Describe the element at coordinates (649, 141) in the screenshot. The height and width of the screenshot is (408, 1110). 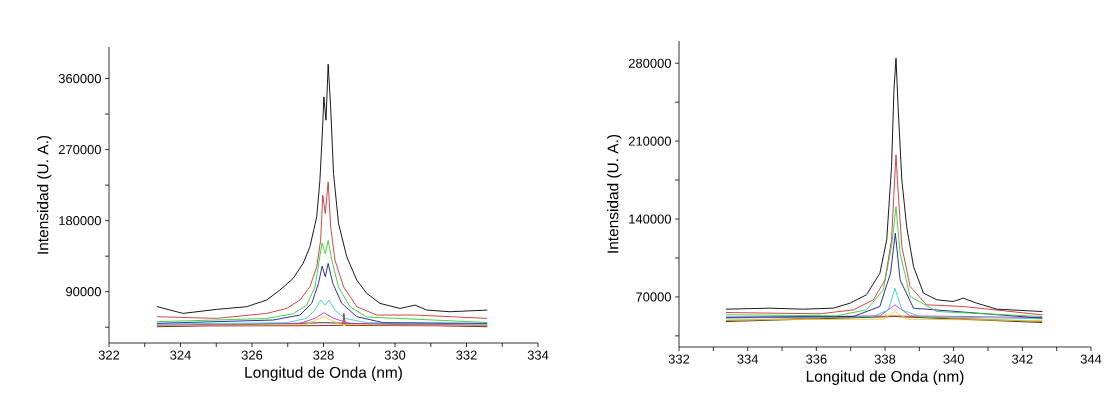
I see `y-tick-label: 210000` at that location.